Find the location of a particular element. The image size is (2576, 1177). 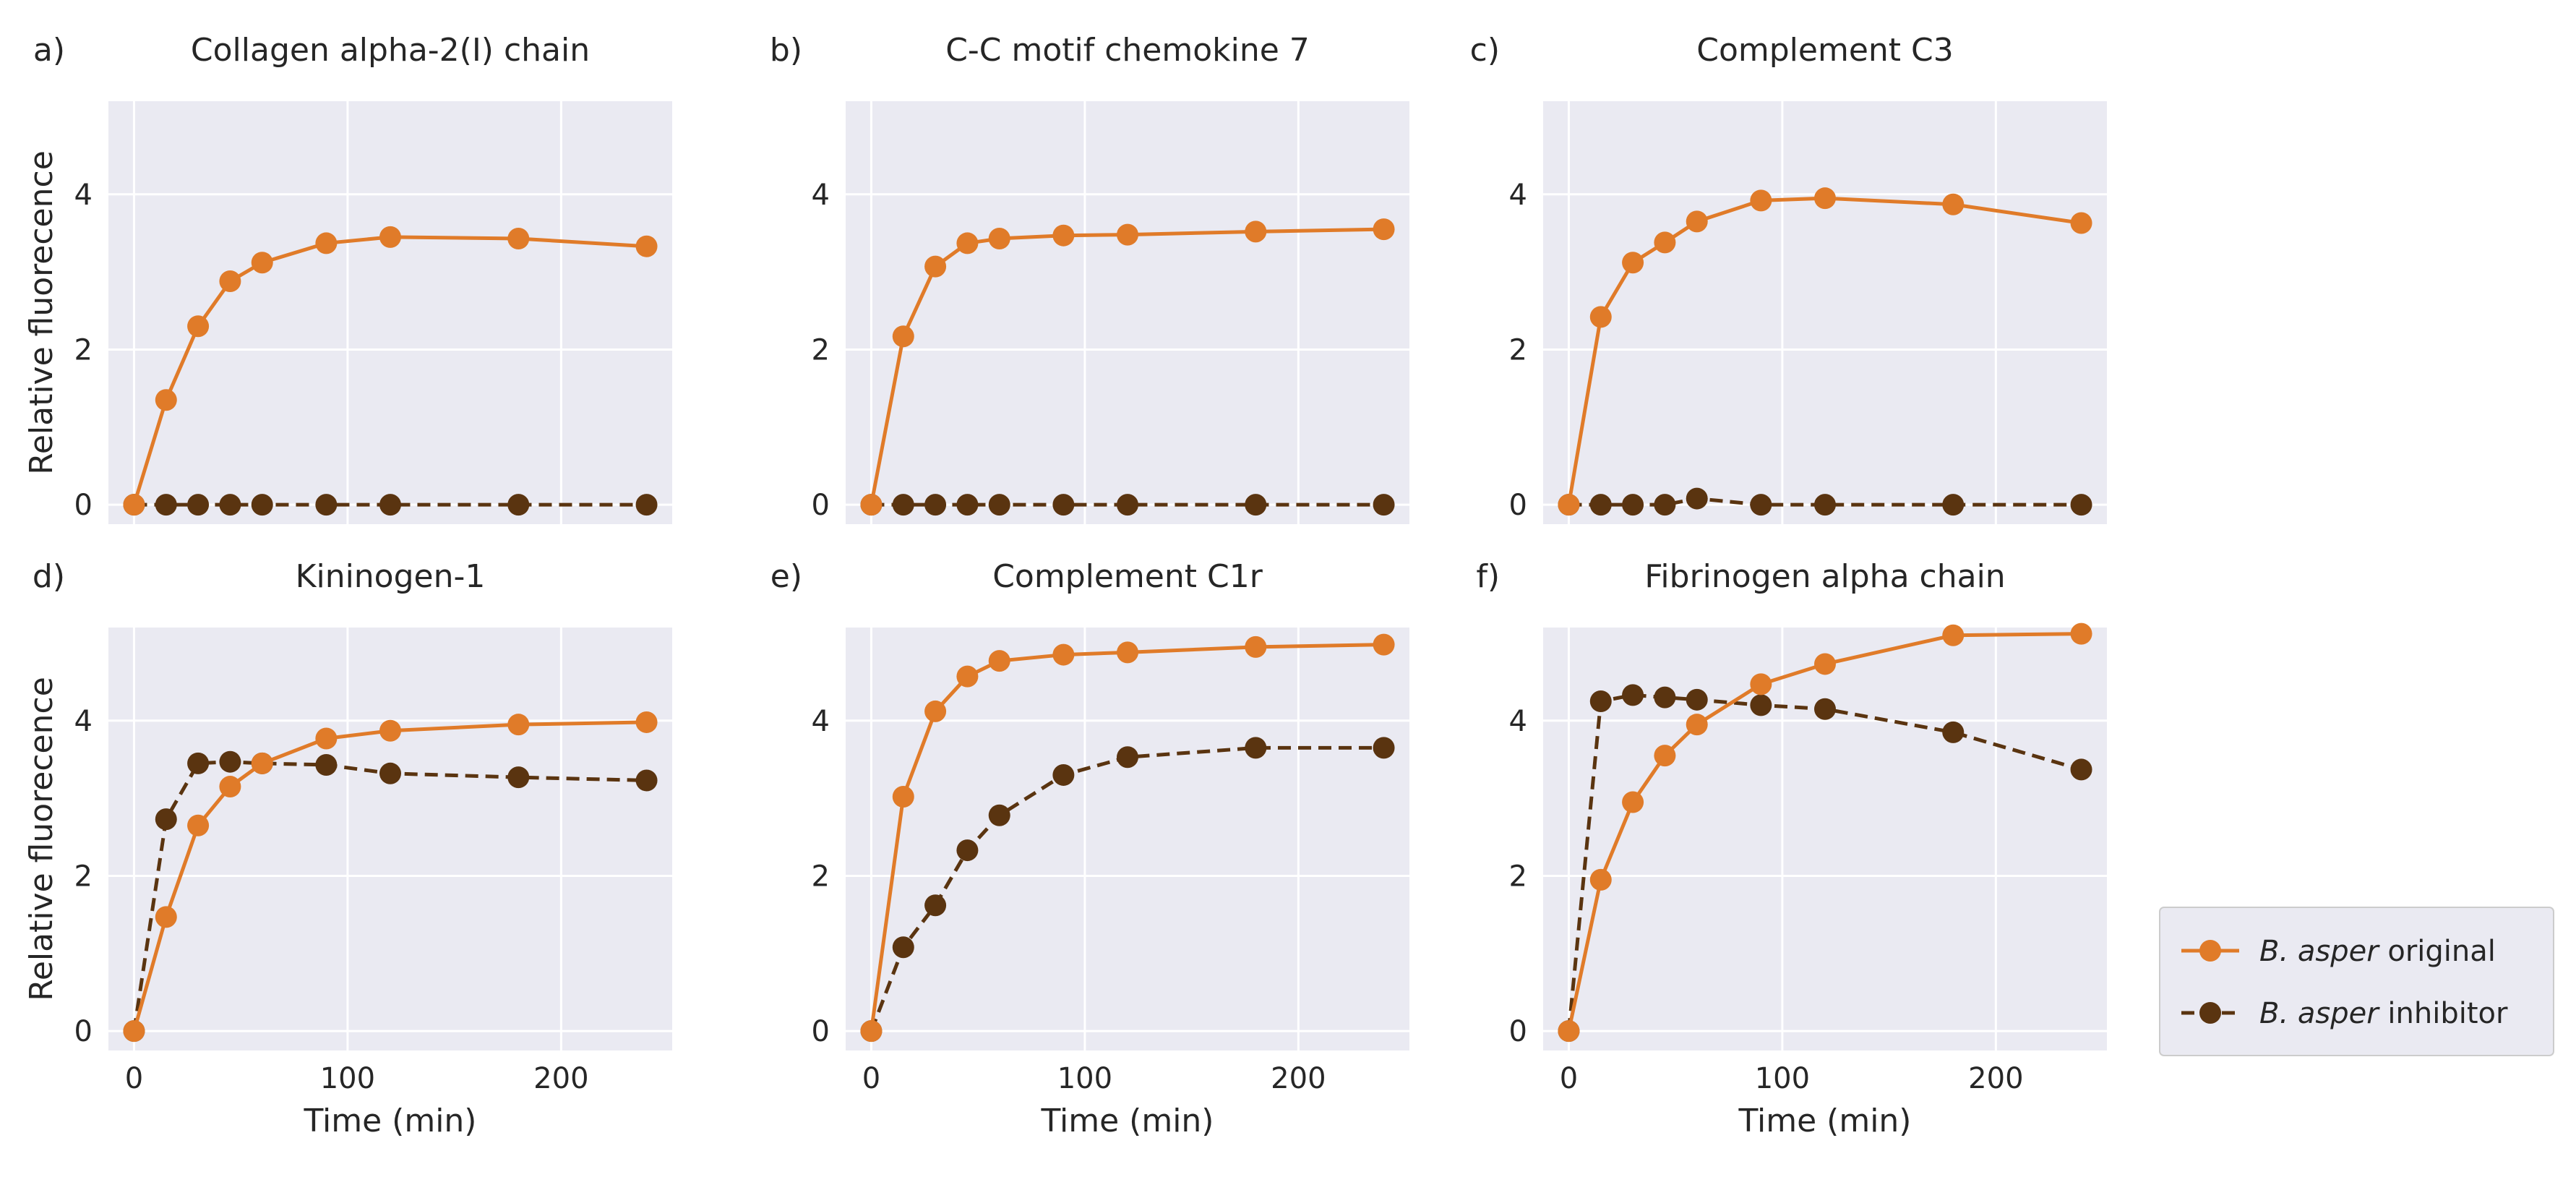

legend-box is located at coordinates (2357, 981).